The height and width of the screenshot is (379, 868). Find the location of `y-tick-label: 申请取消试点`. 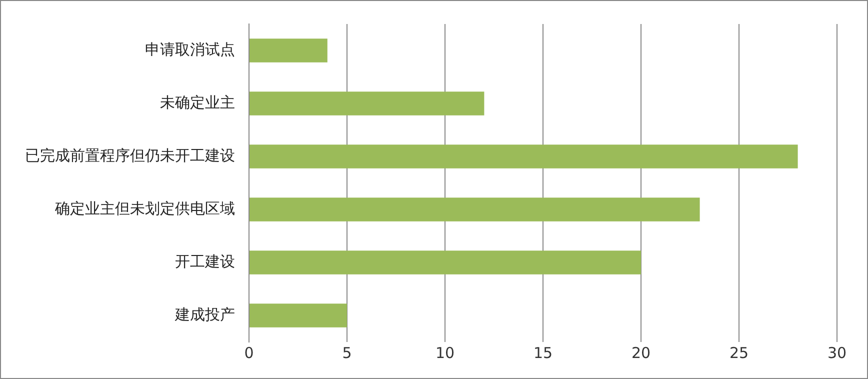

y-tick-label: 申请取消试点 is located at coordinates (190, 49).